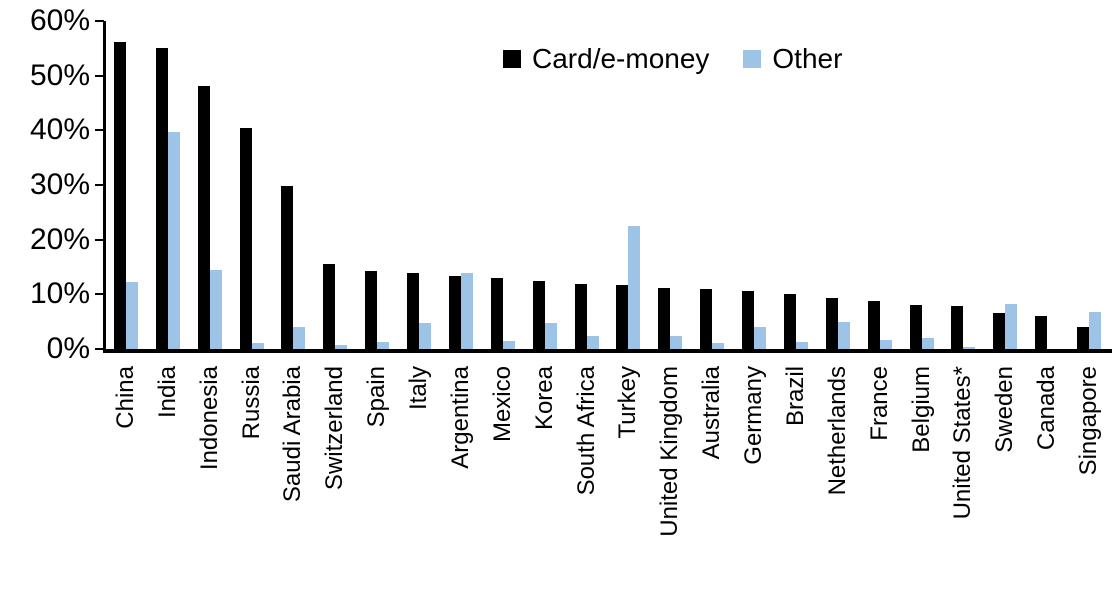  What do you see at coordinates (586, 431) in the screenshot?
I see `x-label: South Africa` at bounding box center [586, 431].